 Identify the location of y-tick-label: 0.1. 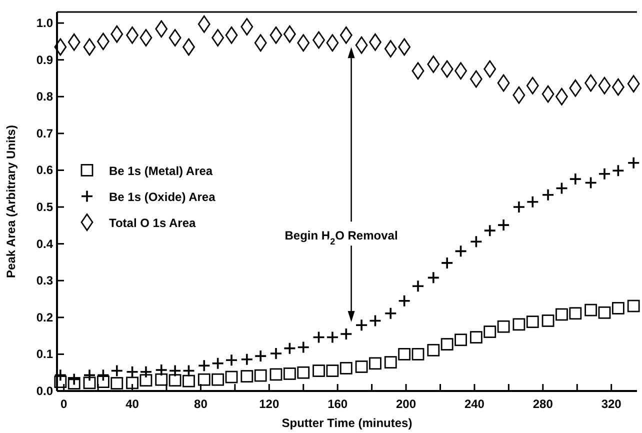
(45, 354).